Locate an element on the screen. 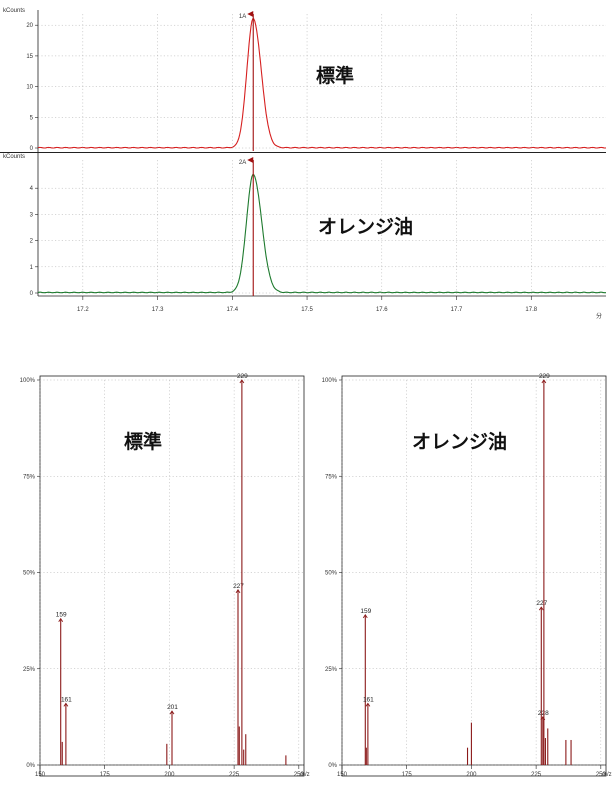  trace-line is located at coordinates (321, 233).